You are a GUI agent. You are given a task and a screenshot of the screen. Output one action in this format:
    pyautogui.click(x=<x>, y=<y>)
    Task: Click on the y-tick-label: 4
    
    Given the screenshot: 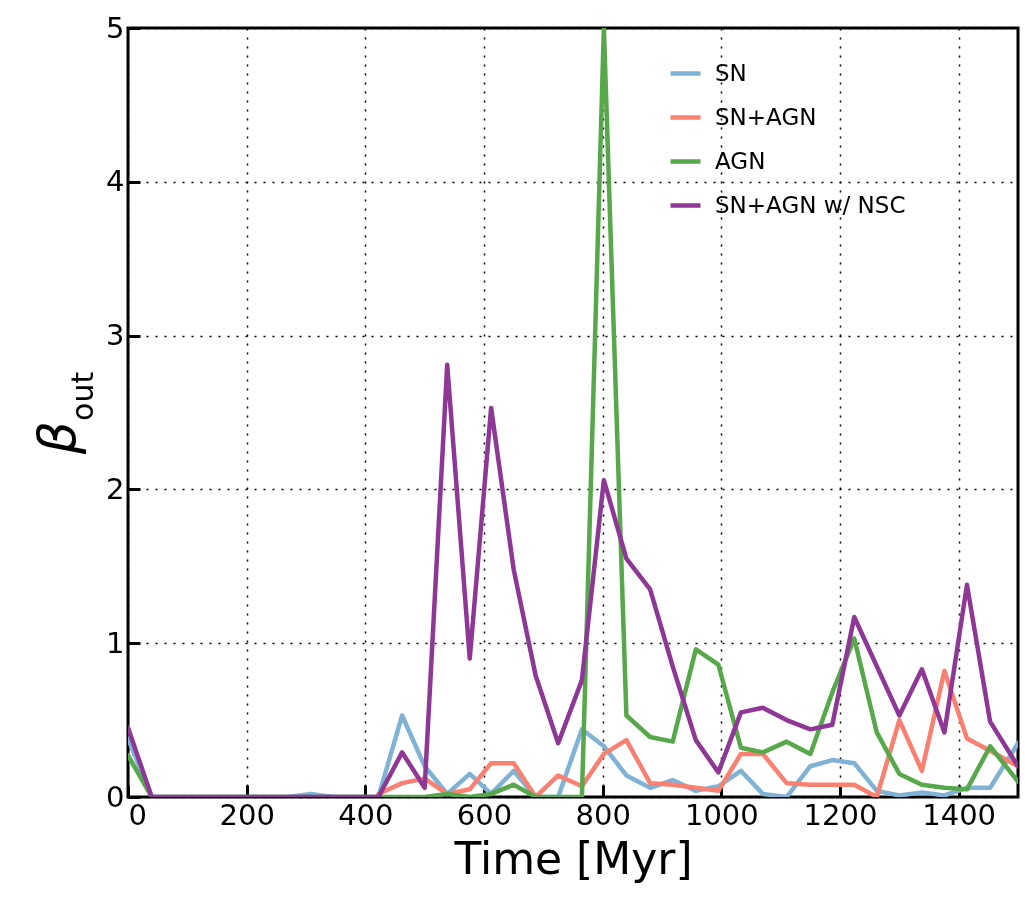 What is the action you would take?
    pyautogui.click(x=115, y=181)
    